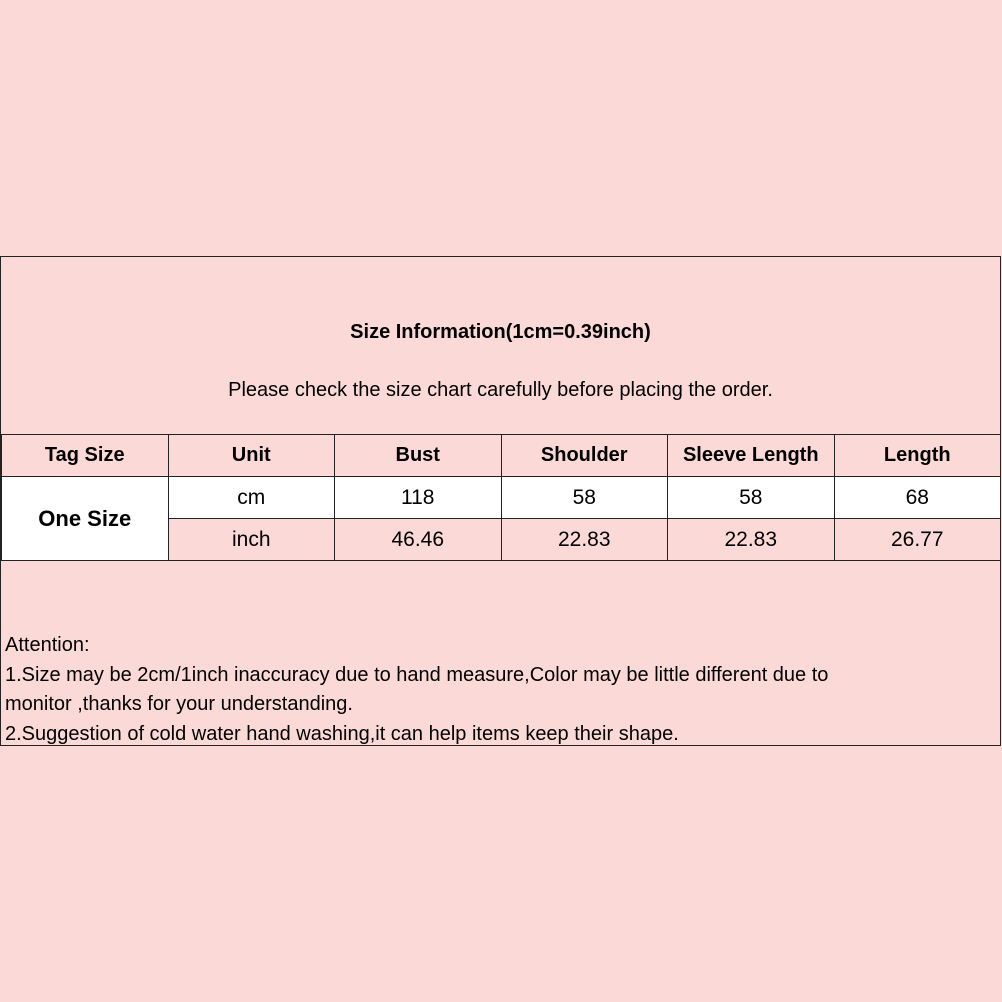 The width and height of the screenshot is (1002, 1002). Describe the element at coordinates (251, 539) in the screenshot. I see `unit-cell: inch` at that location.